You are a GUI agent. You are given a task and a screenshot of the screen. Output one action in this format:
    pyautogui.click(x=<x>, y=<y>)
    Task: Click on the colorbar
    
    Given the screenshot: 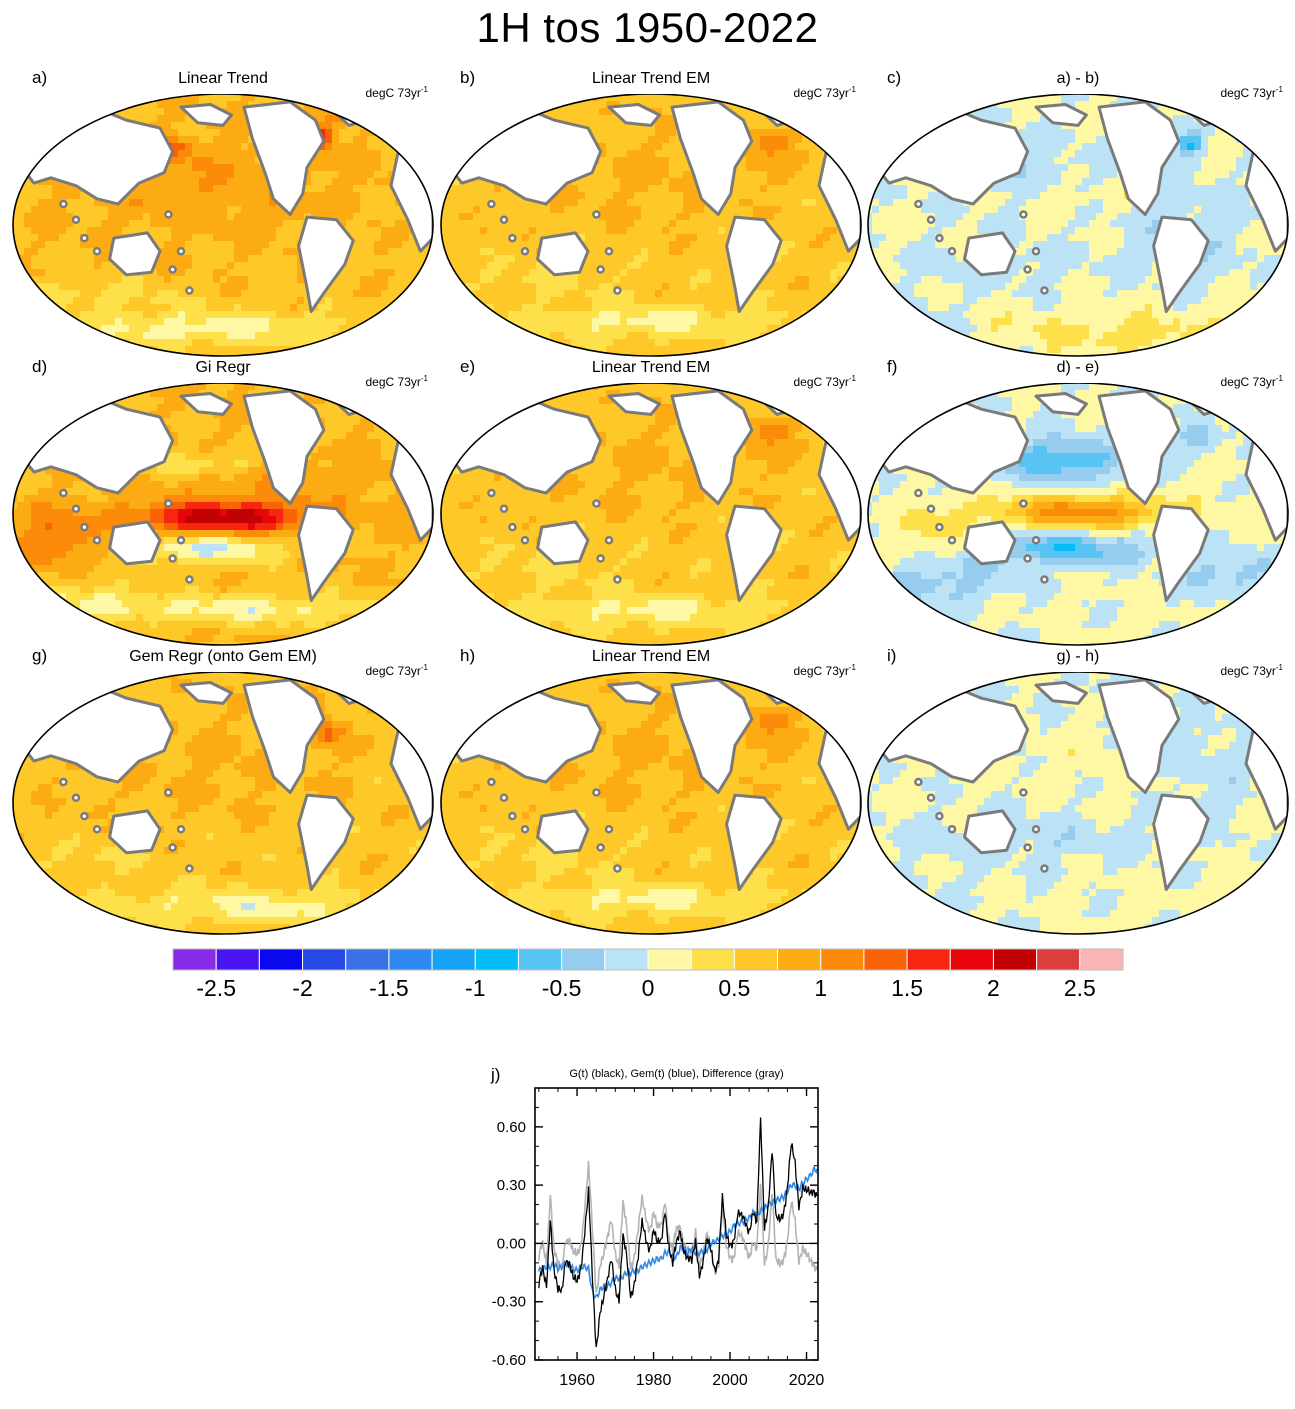 What is the action you would take?
    pyautogui.click(x=648, y=960)
    